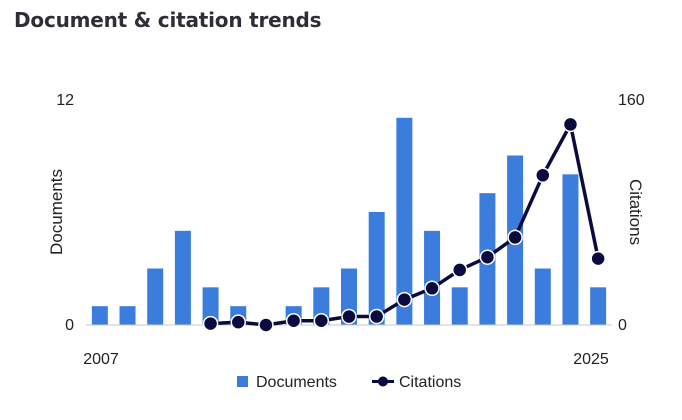 This screenshot has height=420, width=682. I want to click on citations-point-2012, so click(238, 322).